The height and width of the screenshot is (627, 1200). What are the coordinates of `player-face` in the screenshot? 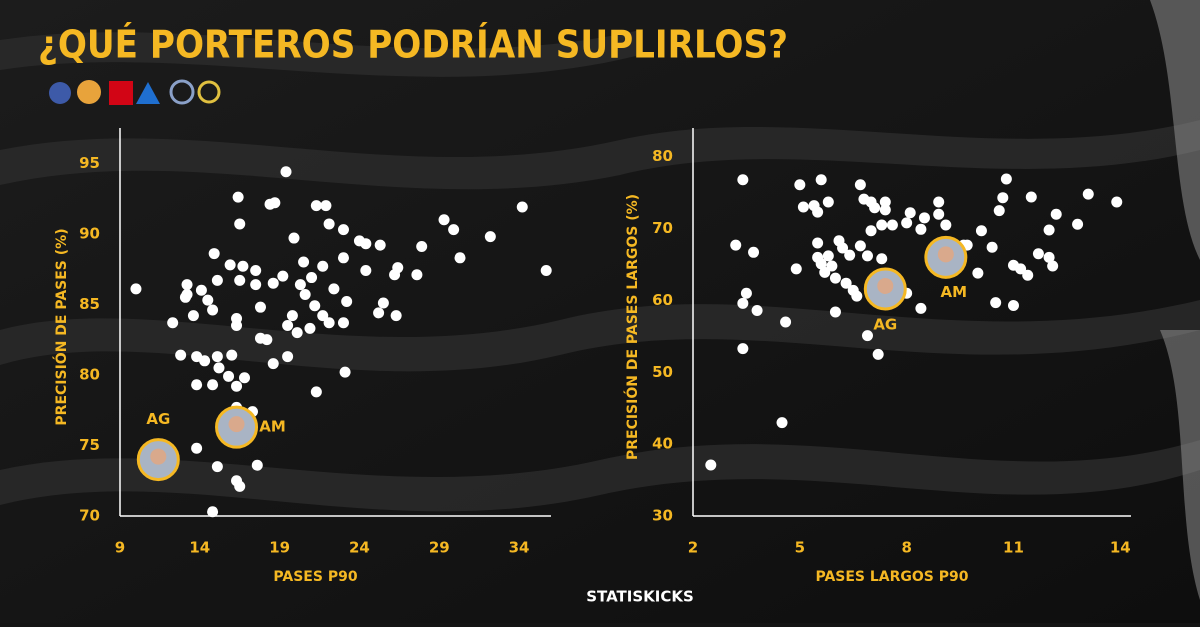 It's located at (236, 424).